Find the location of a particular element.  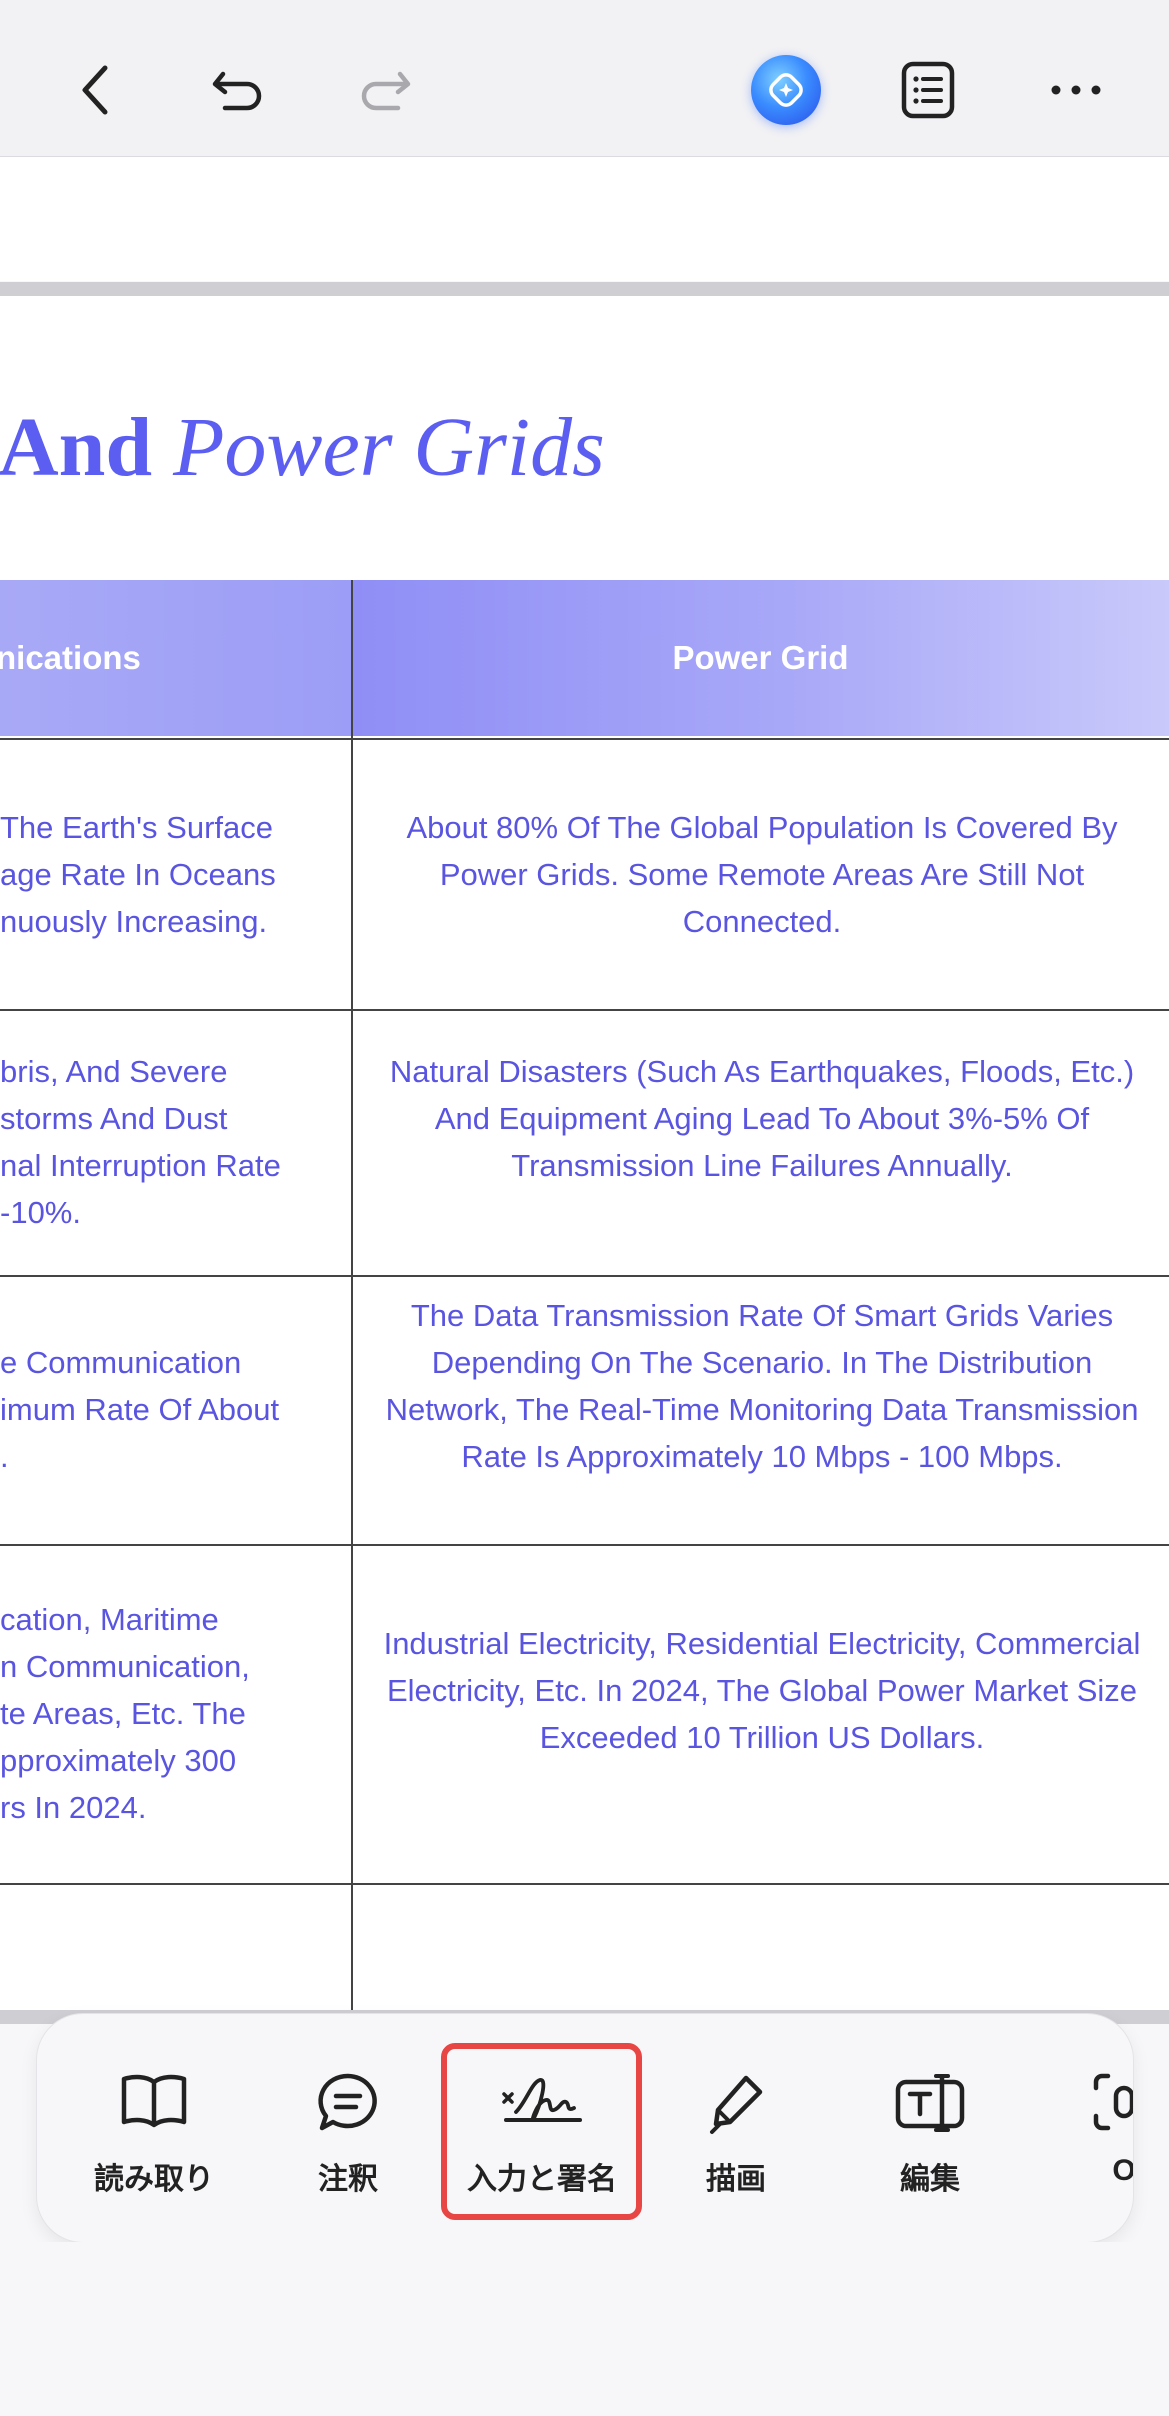

chevron-left-icon is located at coordinates (95, 90).